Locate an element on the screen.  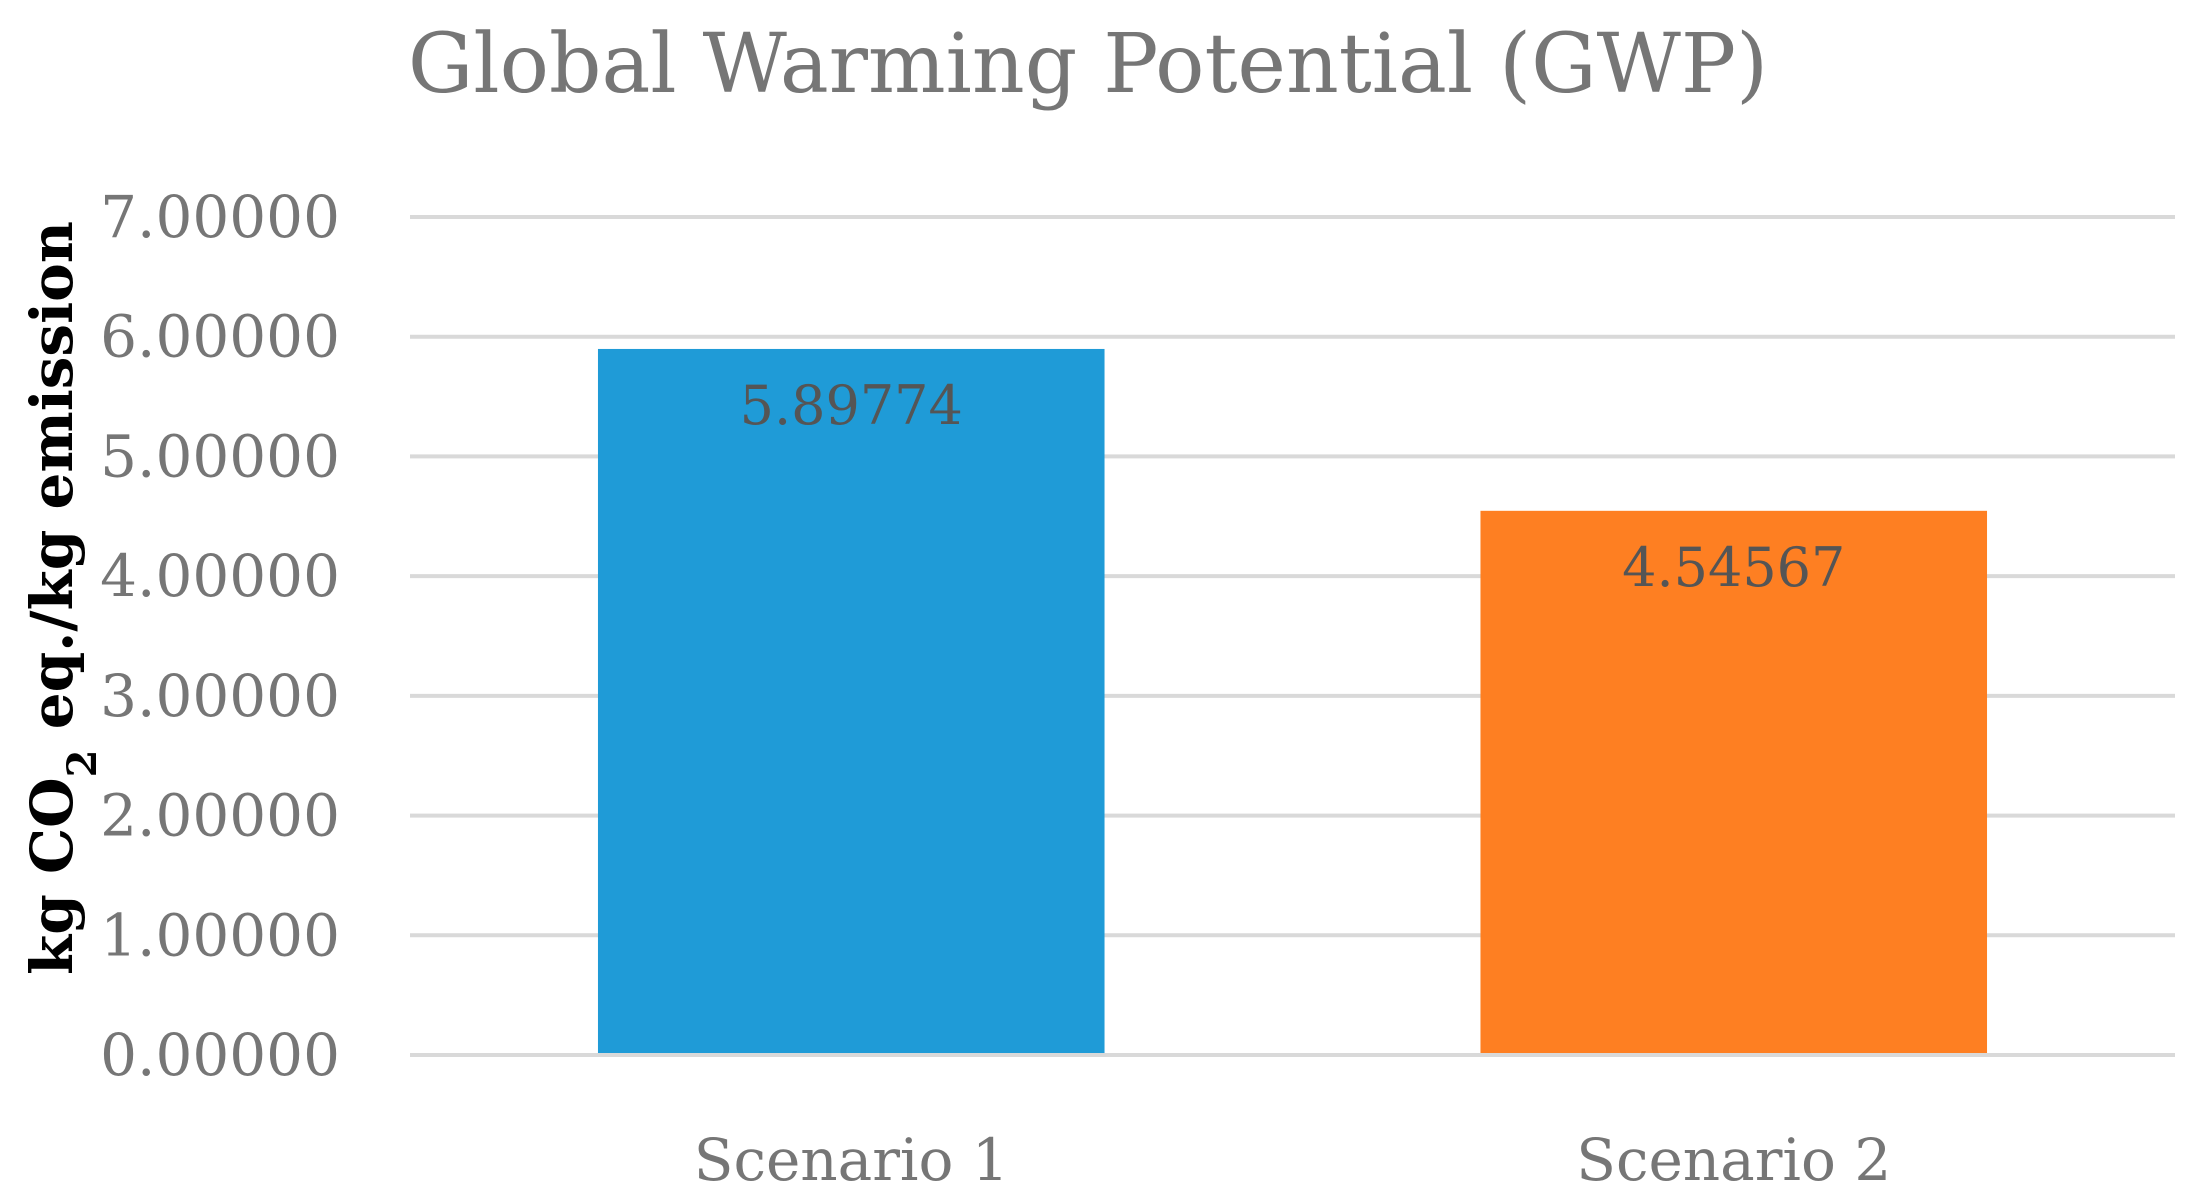
y-tick-label: 0.00000 is located at coordinates (220, 1055).